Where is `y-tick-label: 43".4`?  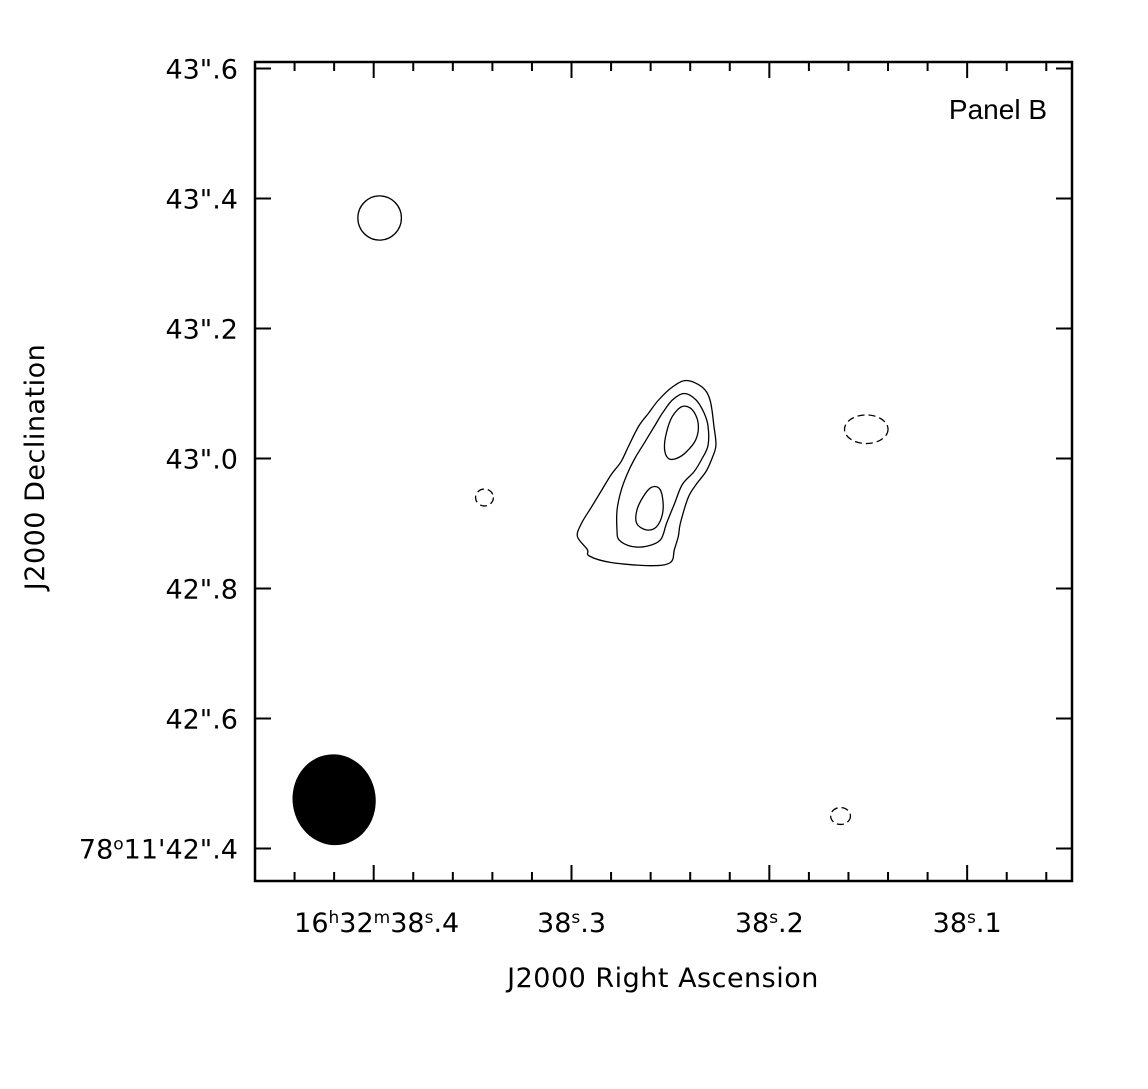 y-tick-label: 43".4 is located at coordinates (201, 200).